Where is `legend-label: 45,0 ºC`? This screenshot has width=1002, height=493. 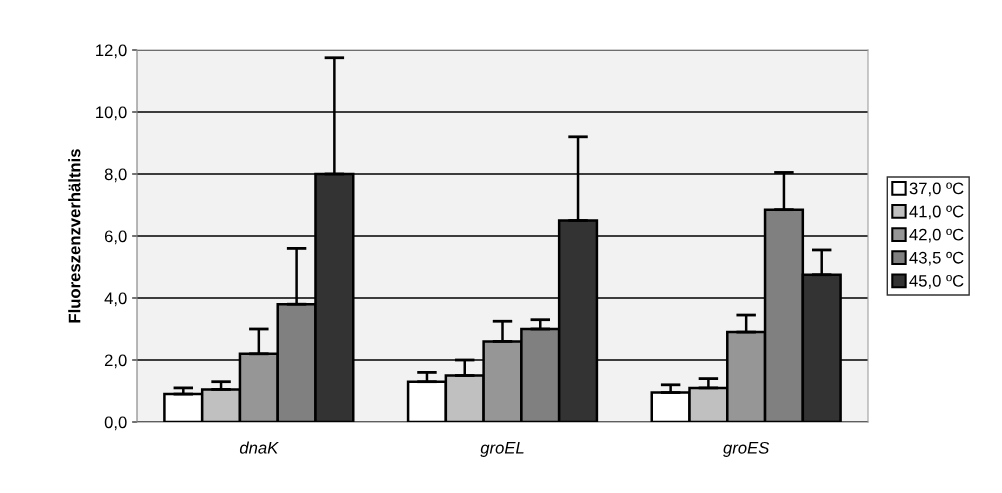
legend-label: 45,0 ºC is located at coordinates (936, 281).